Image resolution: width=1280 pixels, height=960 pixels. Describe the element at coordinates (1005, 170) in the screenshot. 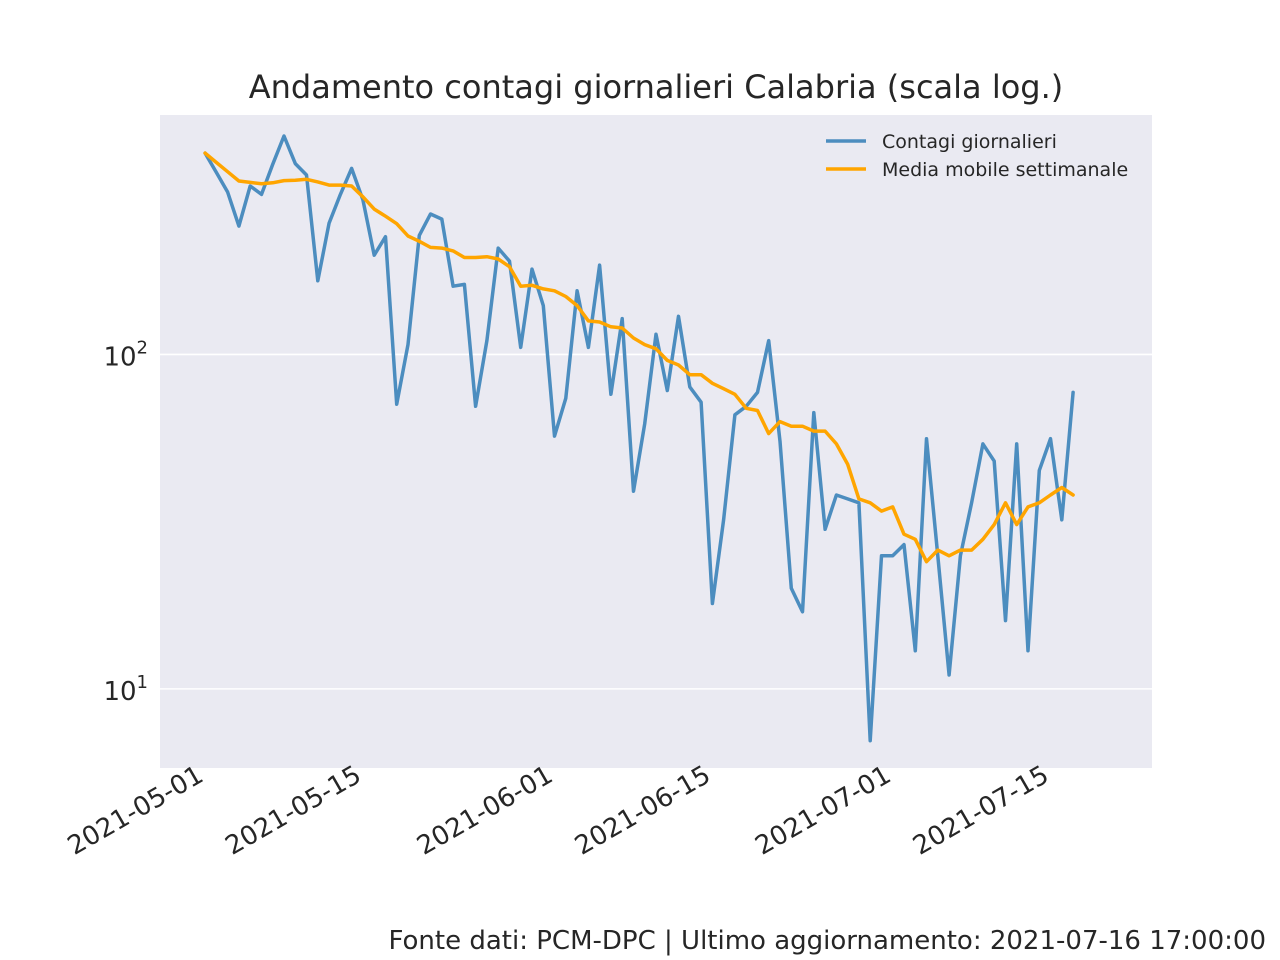

I see `legend-label: Media mobile settimanale` at that location.